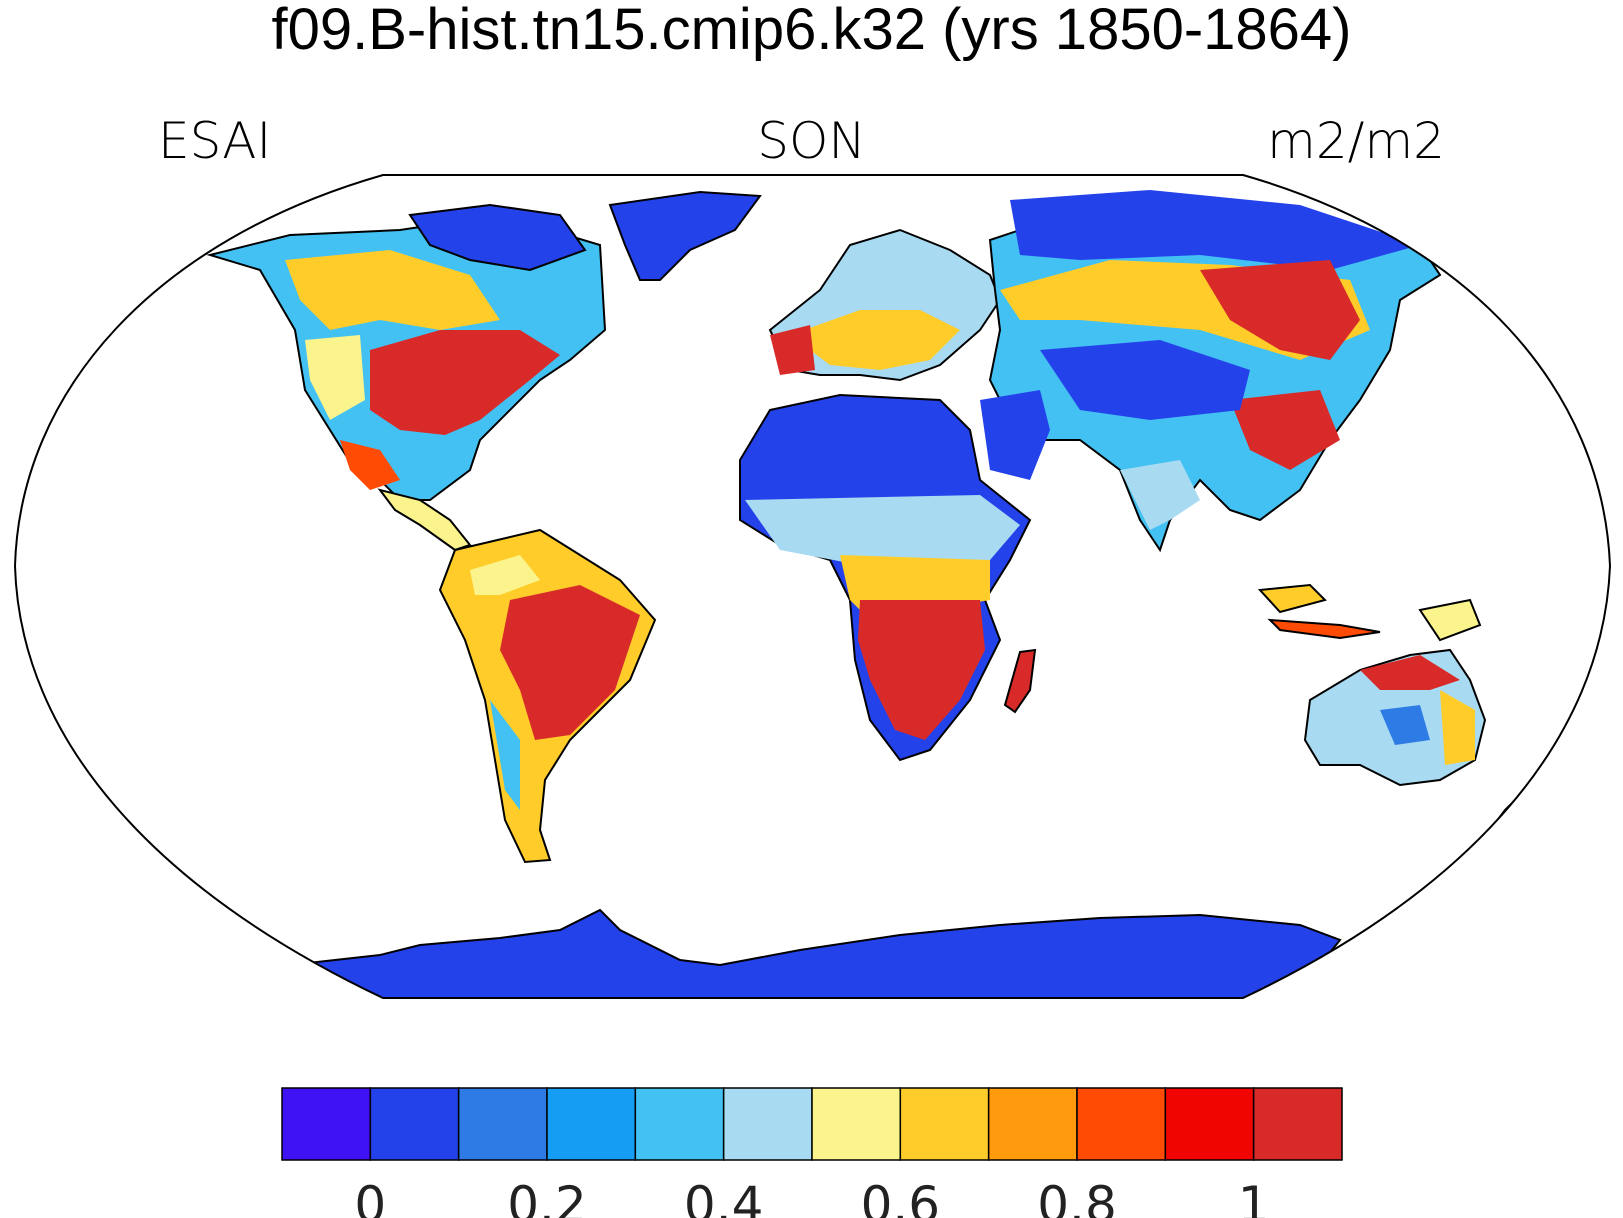  Describe the element at coordinates (1356, 141) in the screenshot. I see `units-label: m2/m2` at that location.